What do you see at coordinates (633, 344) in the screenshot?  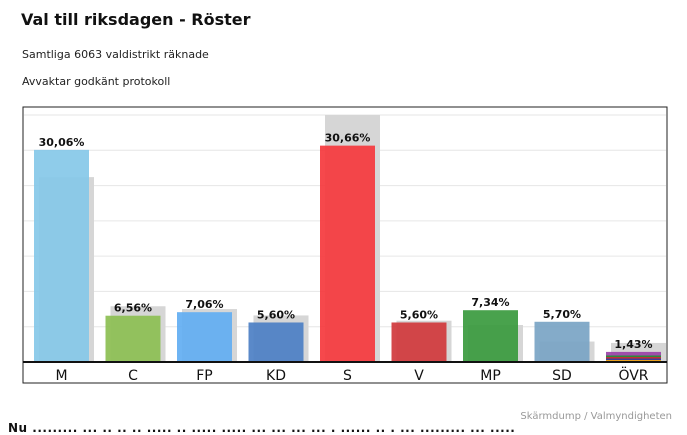 I see `value-label-ÖVR: 1,43%` at bounding box center [633, 344].